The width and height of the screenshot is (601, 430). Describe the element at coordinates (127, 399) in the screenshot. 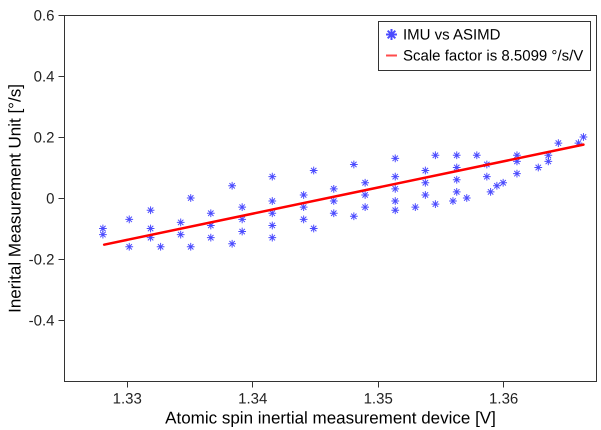

I see `x-tick-label: 1.33` at that location.